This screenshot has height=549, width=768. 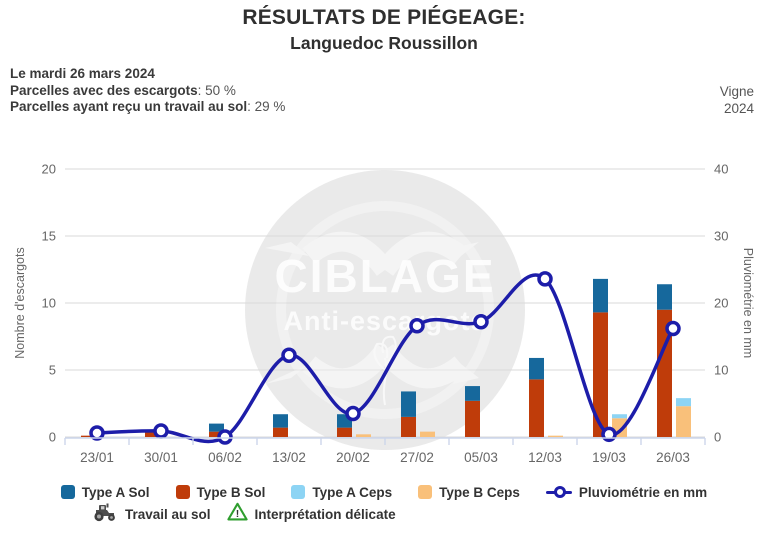 I want to click on svg-text: CIBLAGE, so click(x=385, y=276).